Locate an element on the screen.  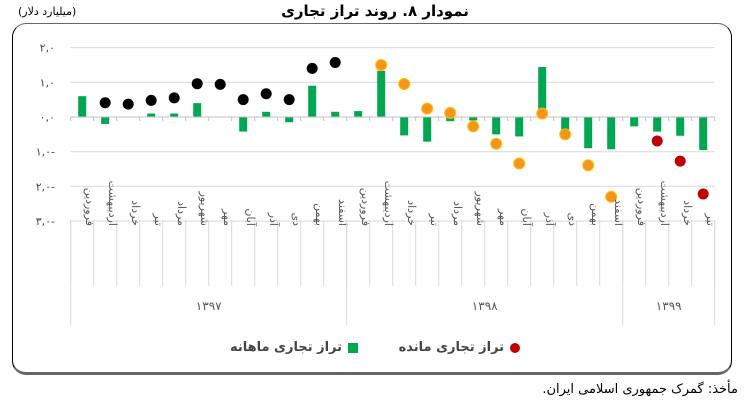
legend: تراز تجاری مانده تراز تجاری ماهانه is located at coordinates (375, 348).